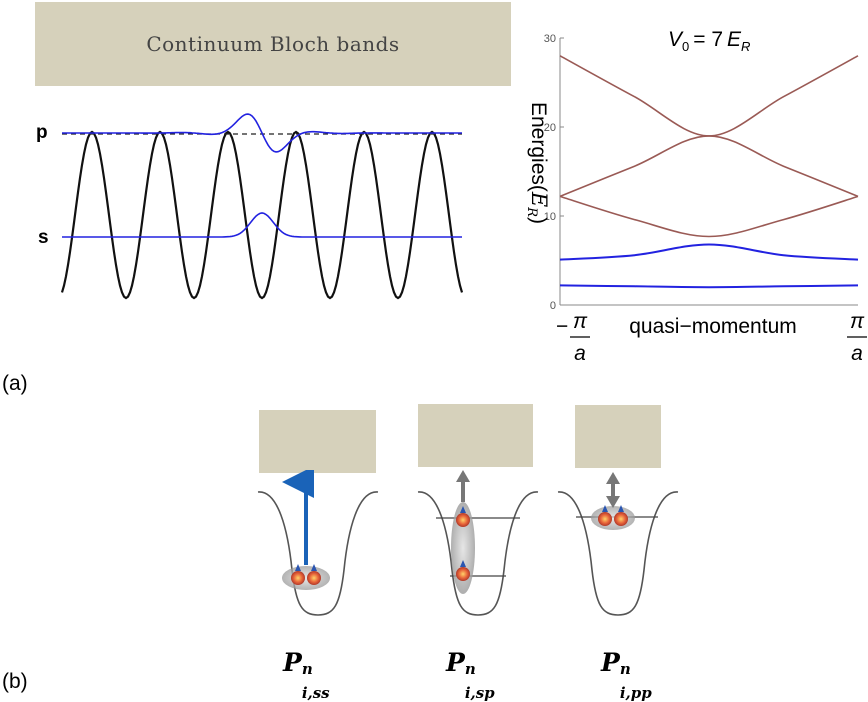  Describe the element at coordinates (262, 225) in the screenshot. I see `s-orbital-wavefunction` at that location.